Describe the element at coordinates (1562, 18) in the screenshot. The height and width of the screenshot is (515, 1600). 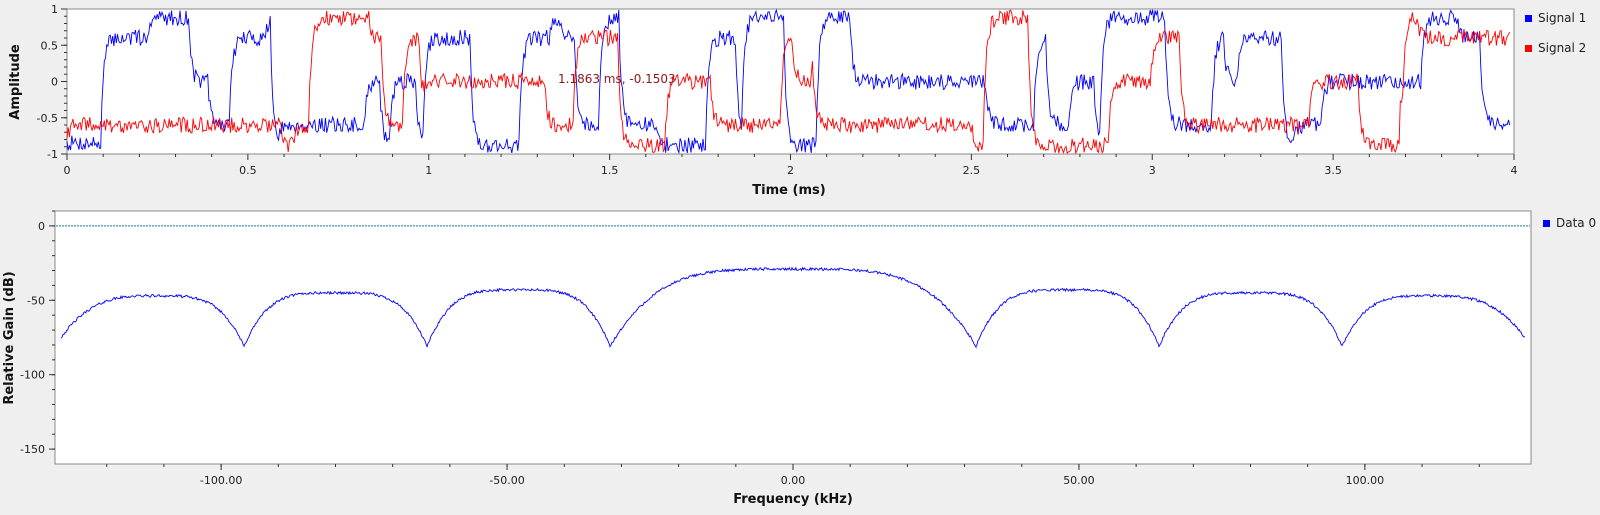
I see `legend-label-signal-1: Signal 1` at that location.